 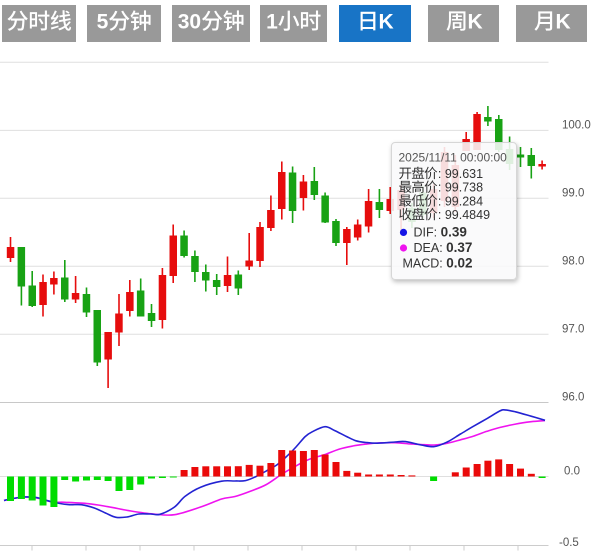 What do you see at coordinates (464, 215) in the screenshot?
I see `svg-text:: 99.4849: : 99.4849` at bounding box center [464, 215].